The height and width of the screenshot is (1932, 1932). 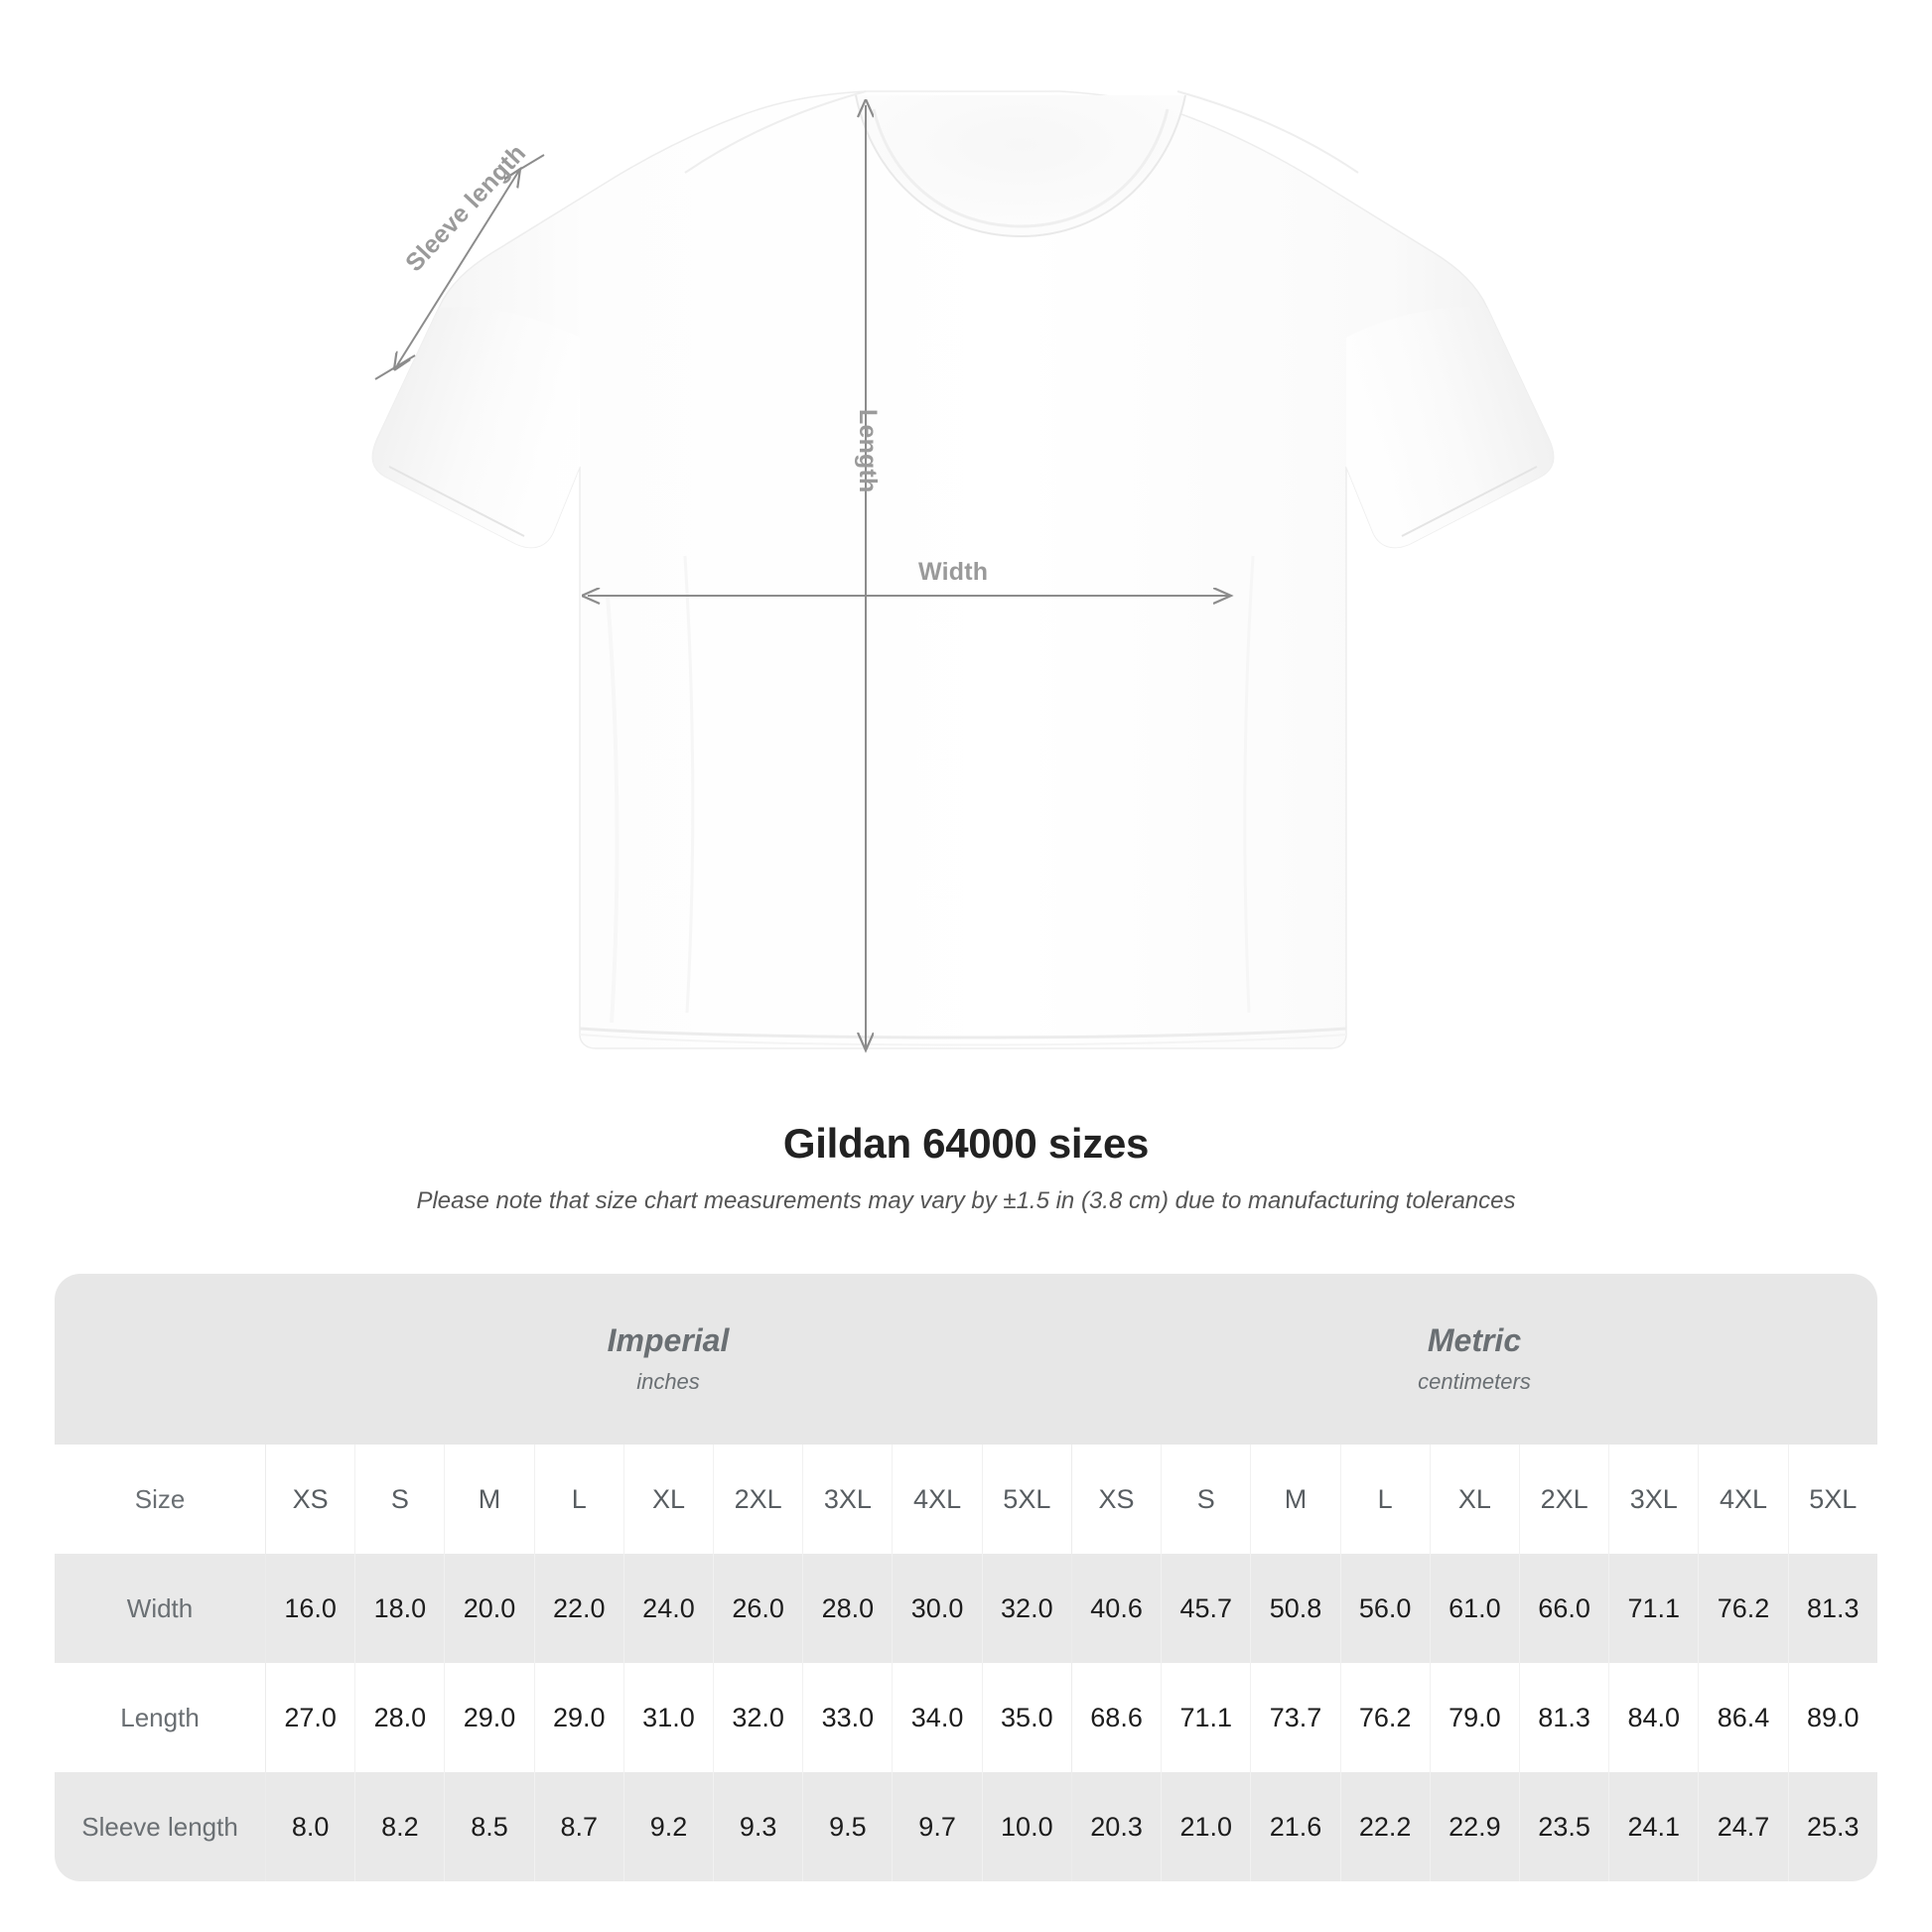 What do you see at coordinates (758, 1717) in the screenshot?
I see `cell-length-imperial-2xl: 32.0` at bounding box center [758, 1717].